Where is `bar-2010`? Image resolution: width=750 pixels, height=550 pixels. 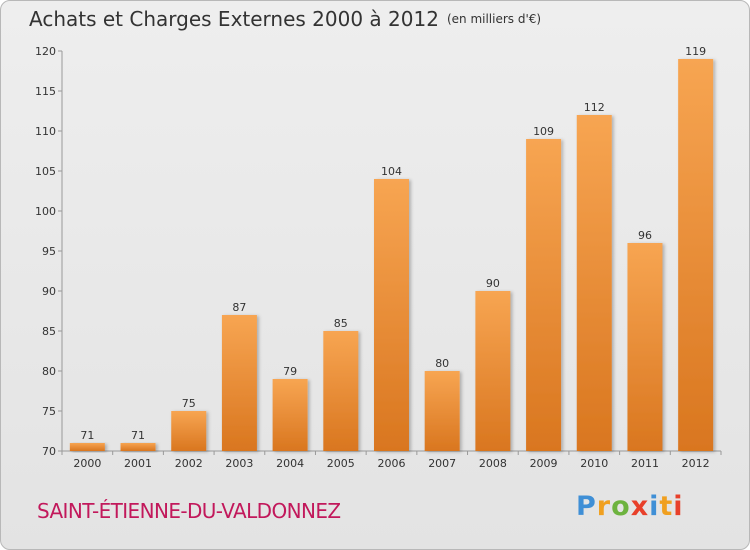 bar-2010 is located at coordinates (594, 283).